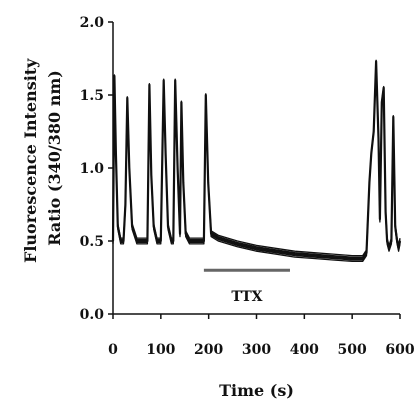  Describe the element at coordinates (92, 315) in the screenshot. I see `y-tick-label: 0.0` at that location.